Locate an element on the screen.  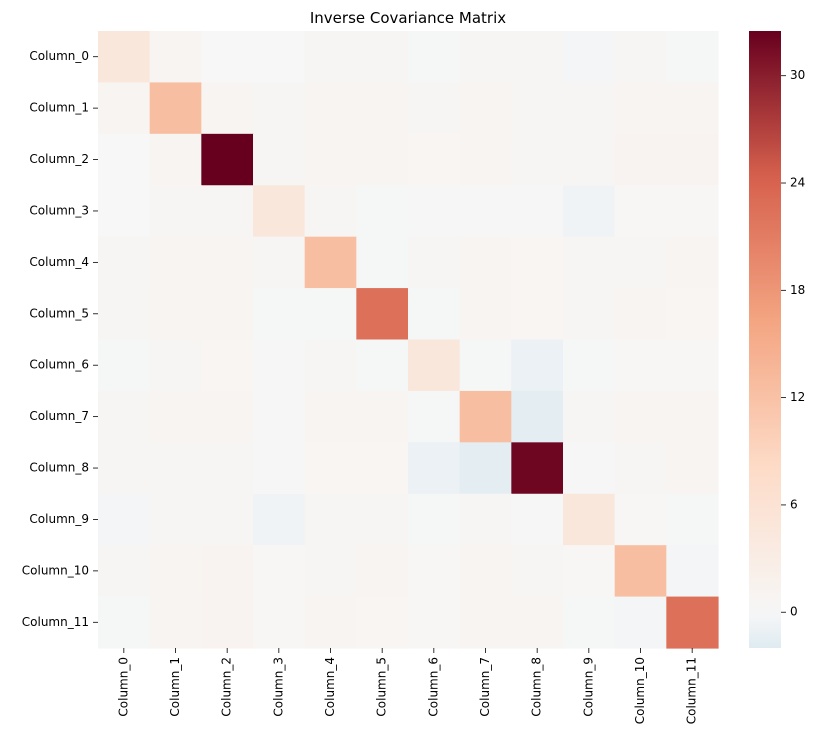
row-tick-label: Column_1 is located at coordinates (59, 108).